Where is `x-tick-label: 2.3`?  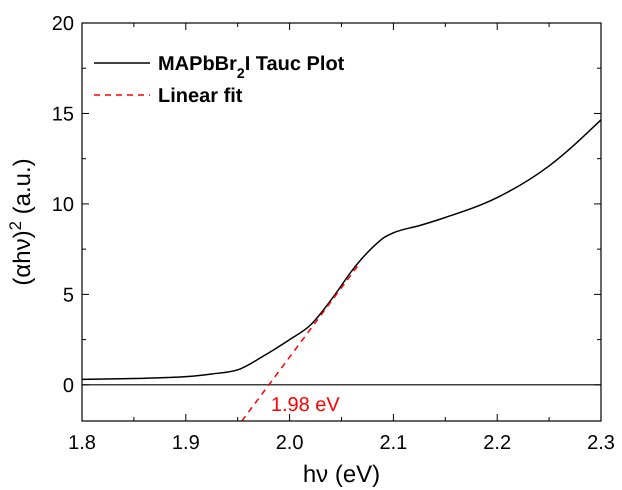 x-tick-label: 2.3 is located at coordinates (601, 443).